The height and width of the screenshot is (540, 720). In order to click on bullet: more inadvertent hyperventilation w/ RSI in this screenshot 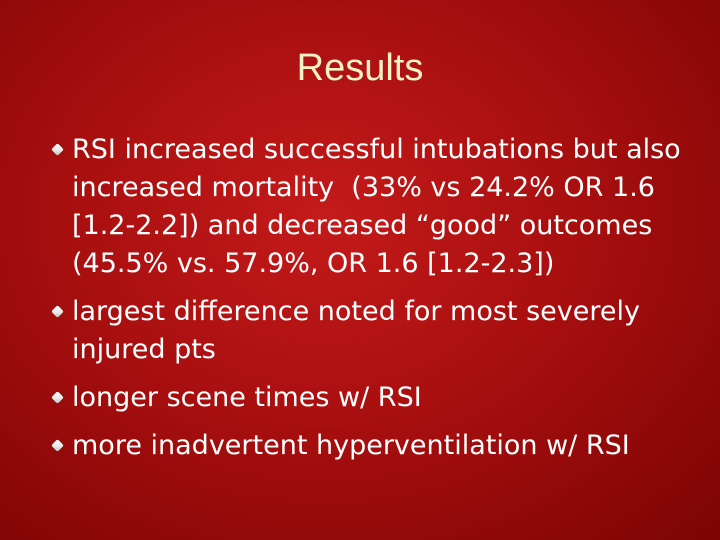, I will do `click(377, 446)`.